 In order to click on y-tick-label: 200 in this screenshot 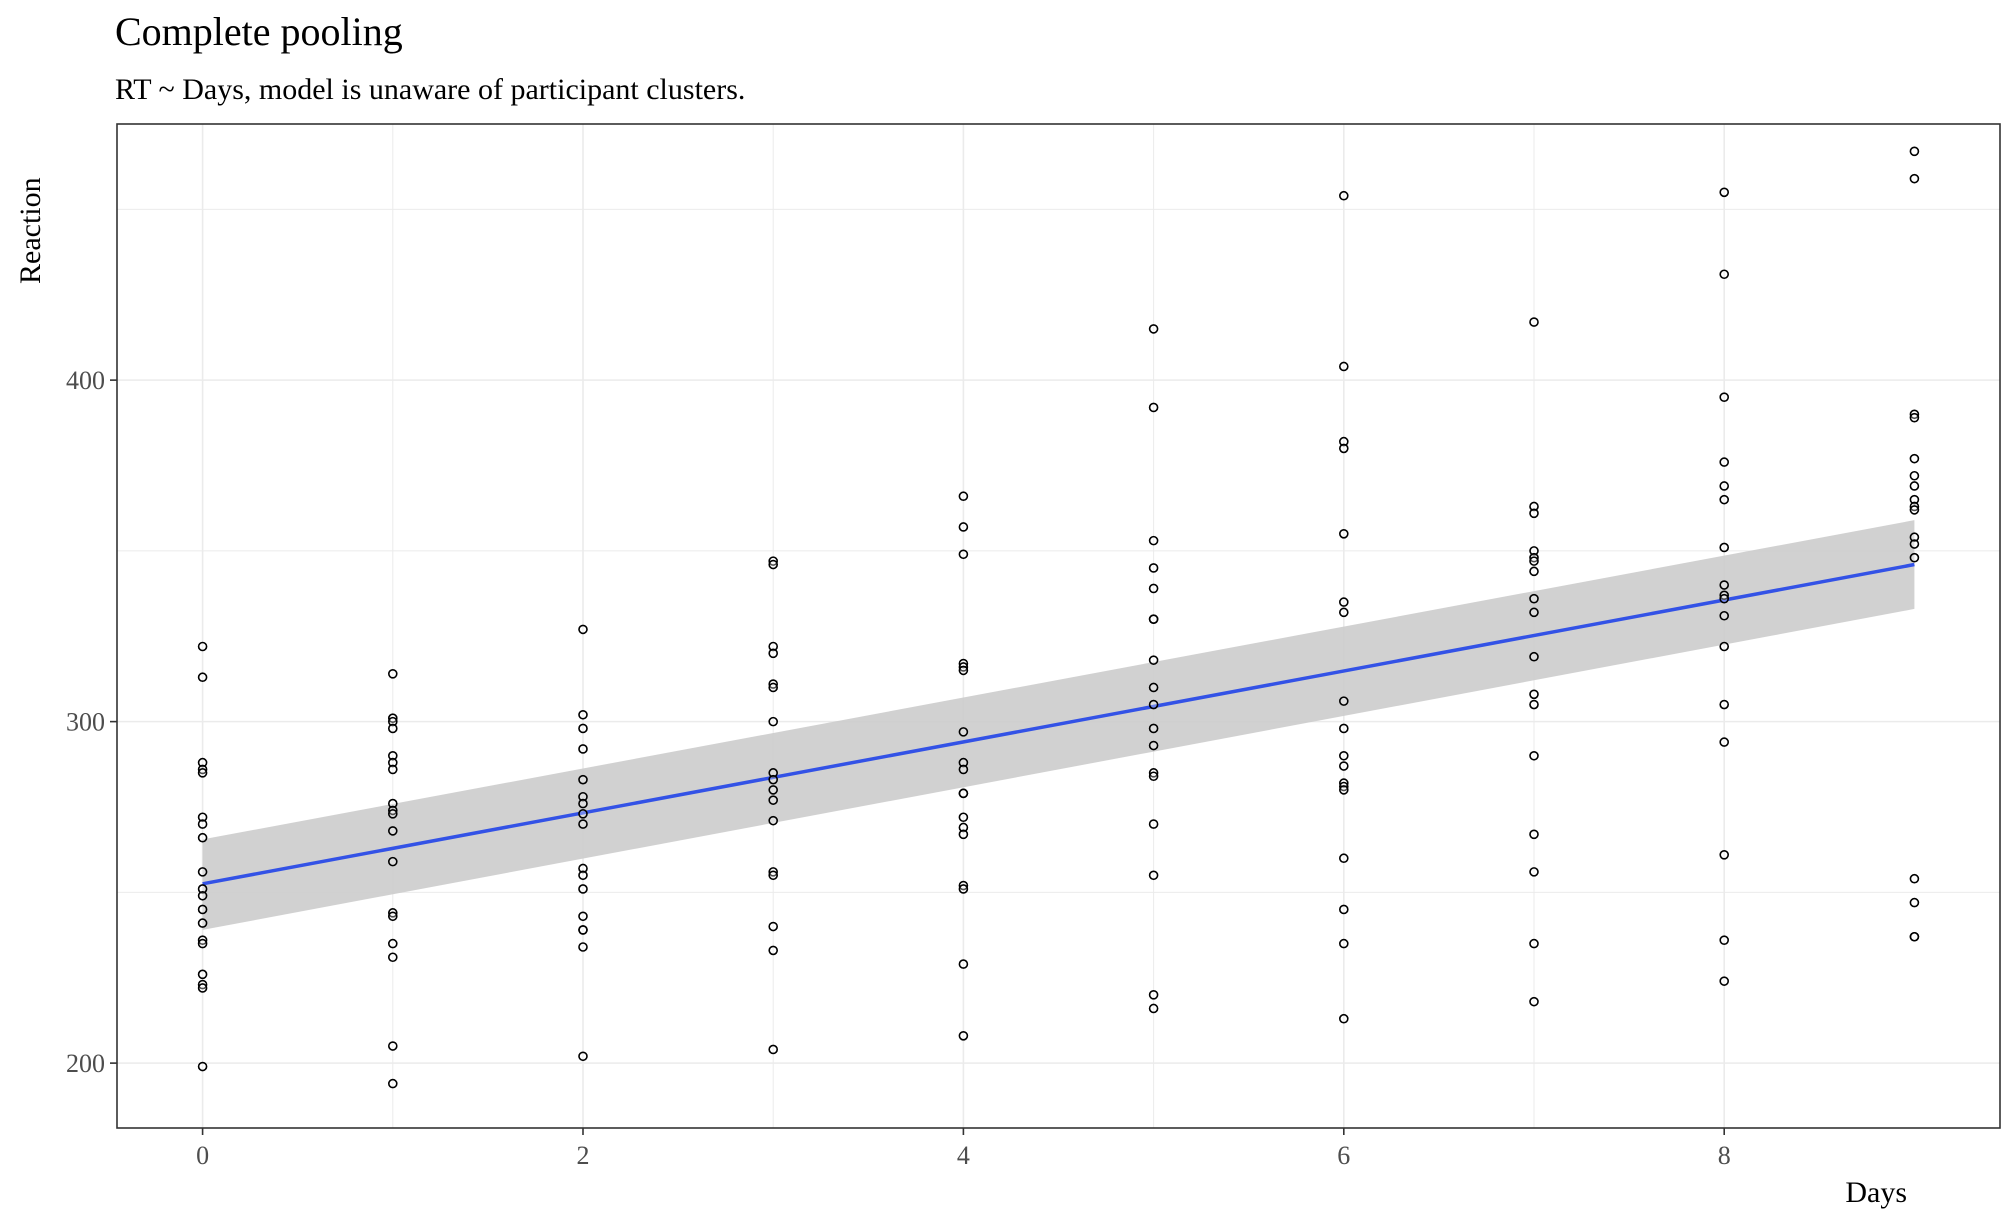, I will do `click(85, 1063)`.